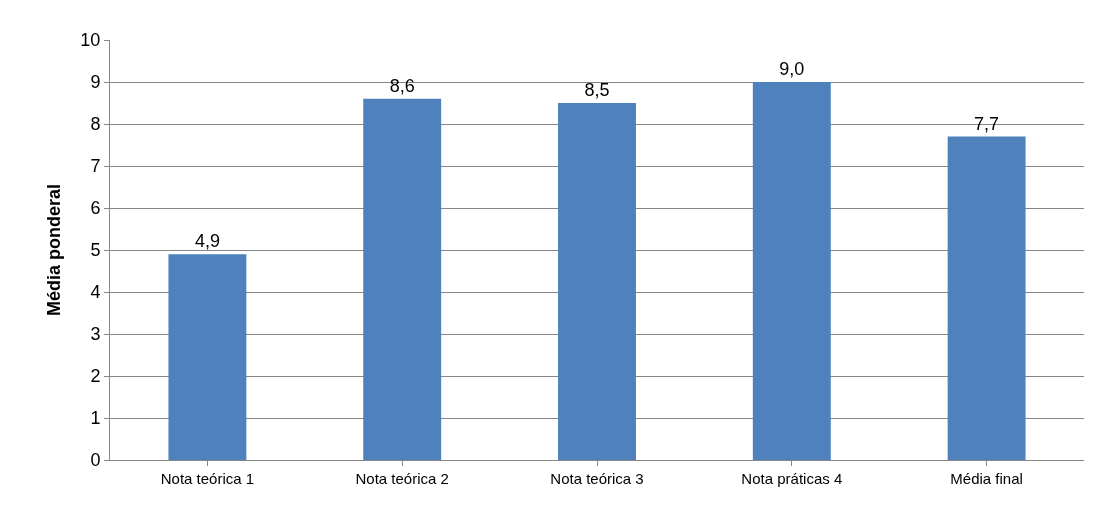 The height and width of the screenshot is (506, 1098). What do you see at coordinates (95, 250) in the screenshot?
I see `y-tick-label: 5` at bounding box center [95, 250].